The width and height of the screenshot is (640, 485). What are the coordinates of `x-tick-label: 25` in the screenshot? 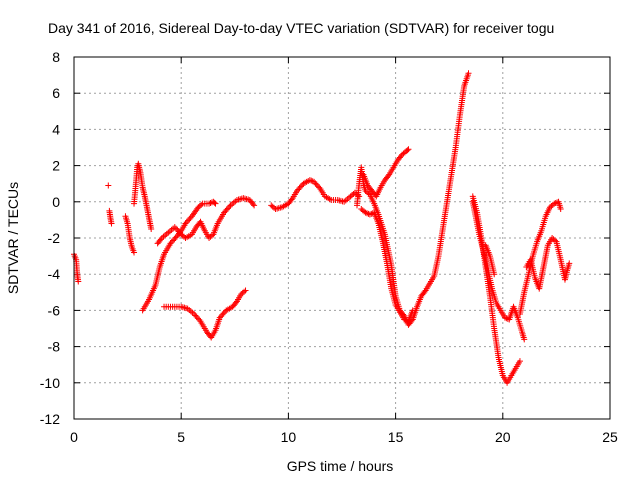 It's located at (610, 437).